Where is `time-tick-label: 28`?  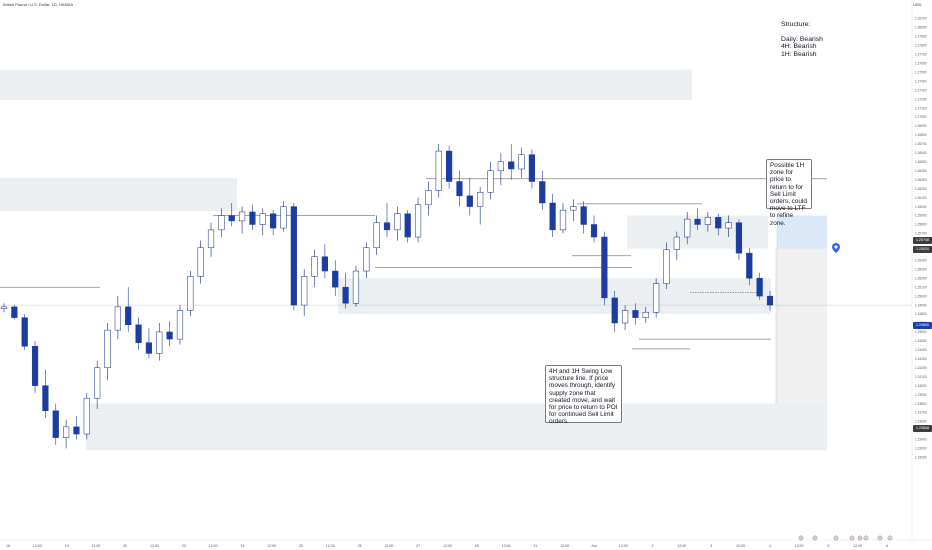
time-tick-label: 28 is located at coordinates (477, 546).